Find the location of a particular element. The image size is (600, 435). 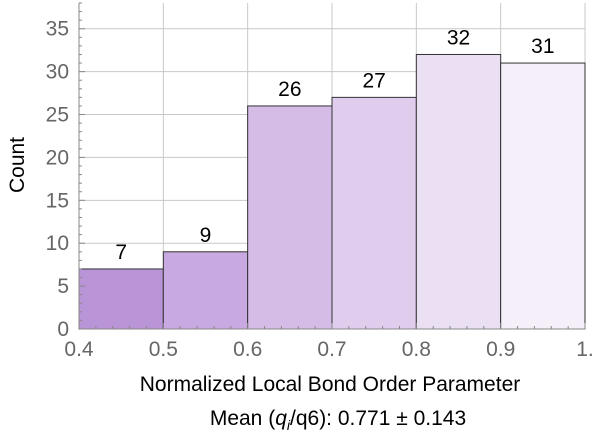

bar-count-label: 31 is located at coordinates (542, 46).